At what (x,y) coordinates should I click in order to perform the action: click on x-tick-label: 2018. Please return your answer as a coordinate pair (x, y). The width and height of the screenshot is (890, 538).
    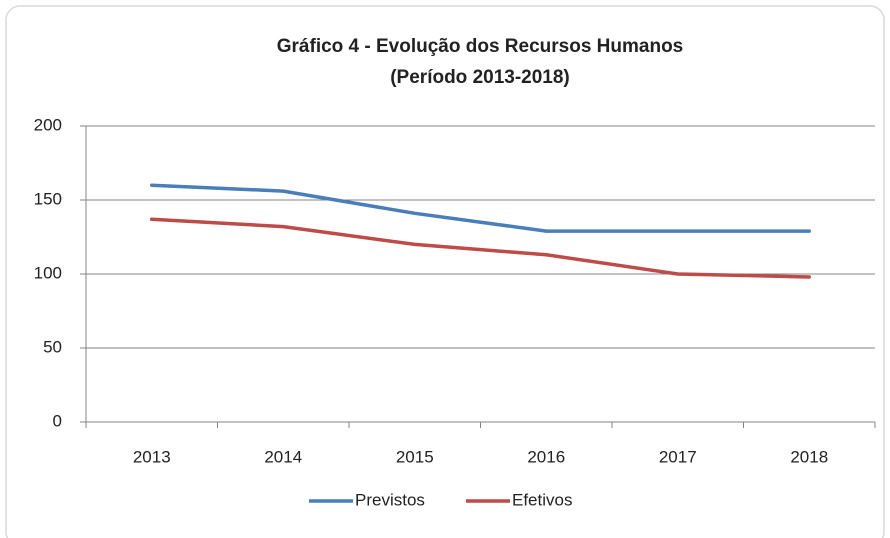
    Looking at the image, I should click on (809, 456).